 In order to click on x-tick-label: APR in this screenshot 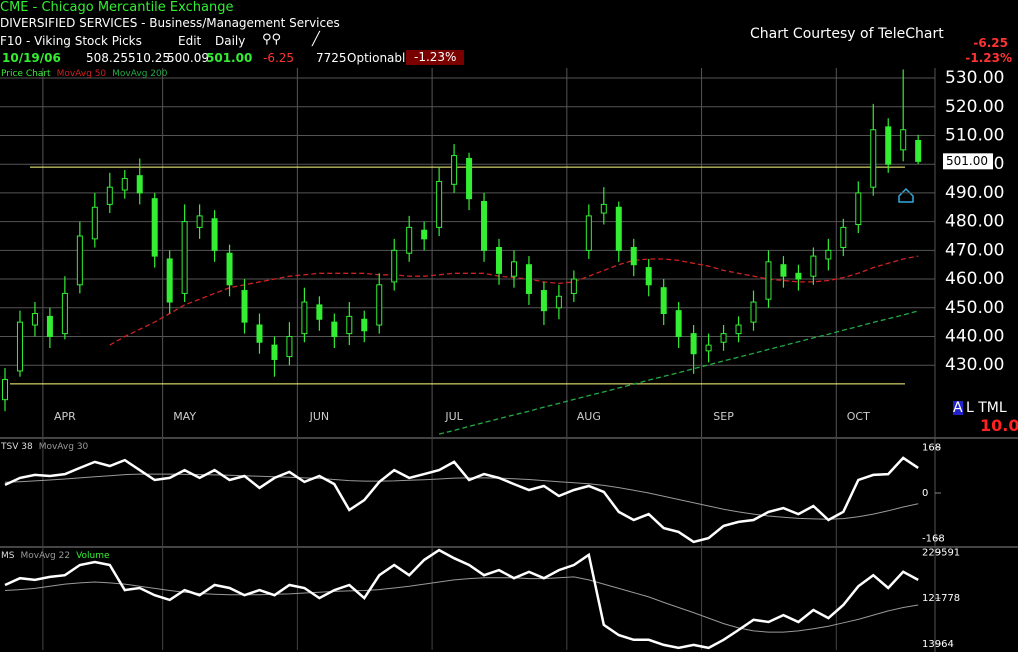, I will do `click(65, 416)`.